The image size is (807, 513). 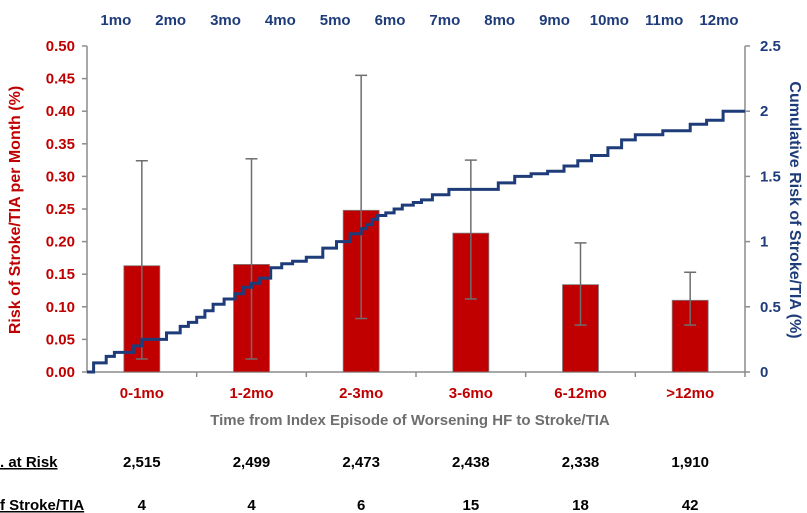 What do you see at coordinates (15, 210) in the screenshot?
I see `y-axis-left-label: Risk of Stroke/TIA per Month (%)` at bounding box center [15, 210].